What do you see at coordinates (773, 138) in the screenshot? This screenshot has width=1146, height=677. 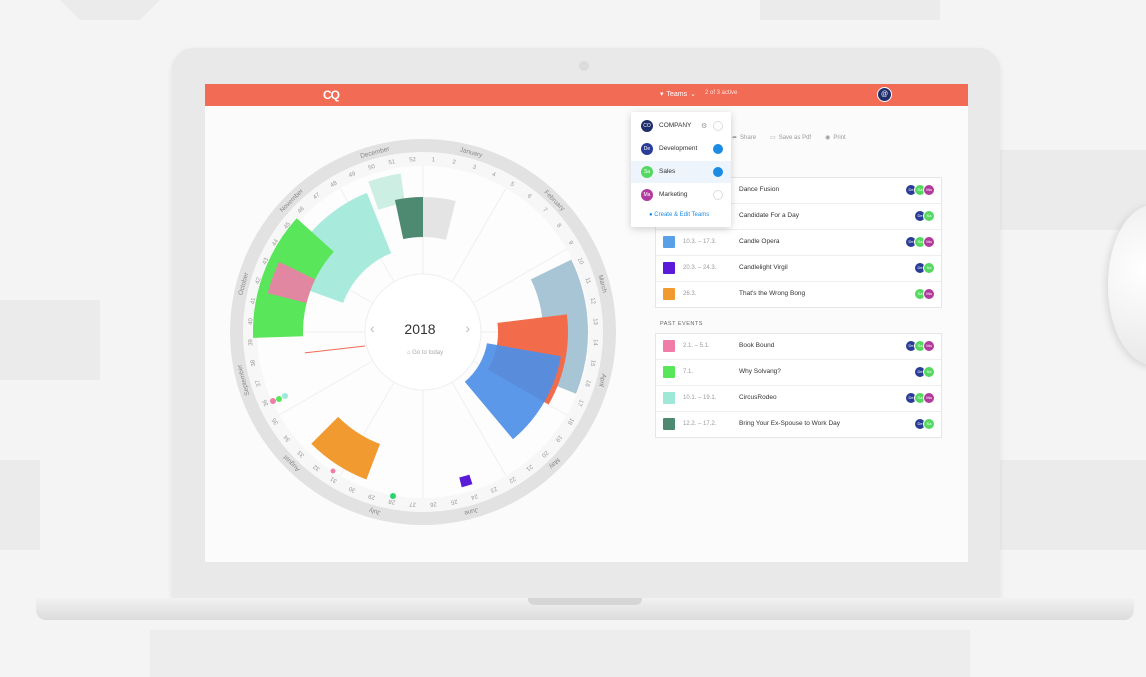 I see `pdf-icon: ▭` at bounding box center [773, 138].